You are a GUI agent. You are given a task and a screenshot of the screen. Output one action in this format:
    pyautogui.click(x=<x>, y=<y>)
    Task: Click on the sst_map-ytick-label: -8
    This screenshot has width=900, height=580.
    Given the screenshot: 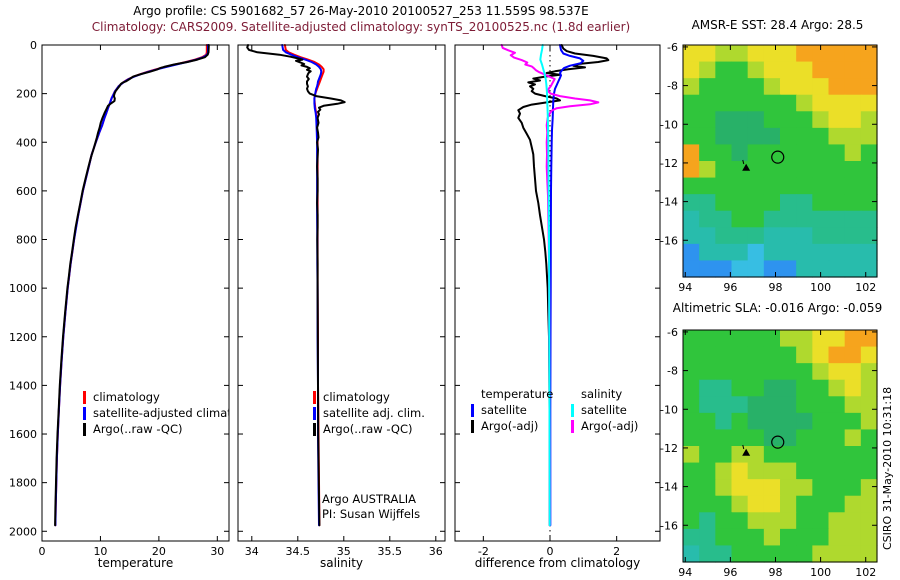 What is the action you would take?
    pyautogui.click(x=672, y=86)
    